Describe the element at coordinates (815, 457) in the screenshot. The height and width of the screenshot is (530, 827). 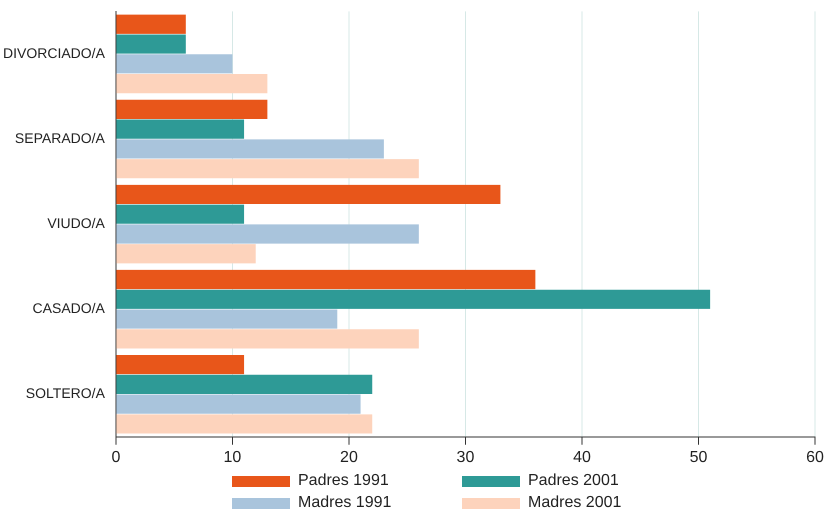
I see `x-tick-label: 60` at that location.